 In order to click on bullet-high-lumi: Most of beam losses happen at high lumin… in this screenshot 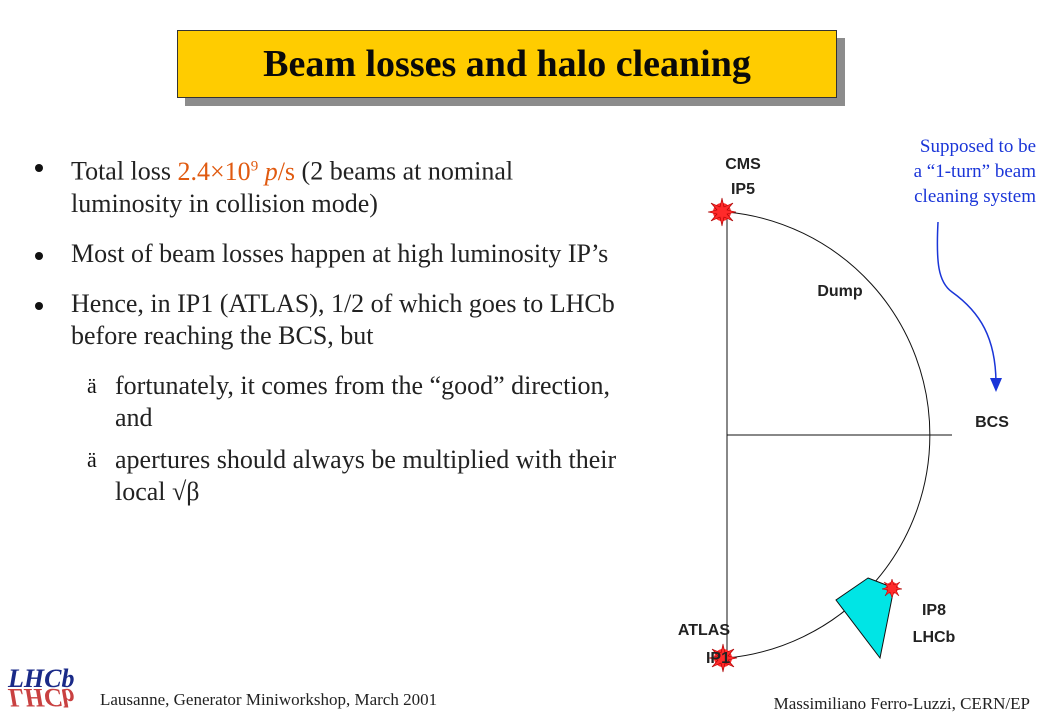, I will do `click(330, 254)`.